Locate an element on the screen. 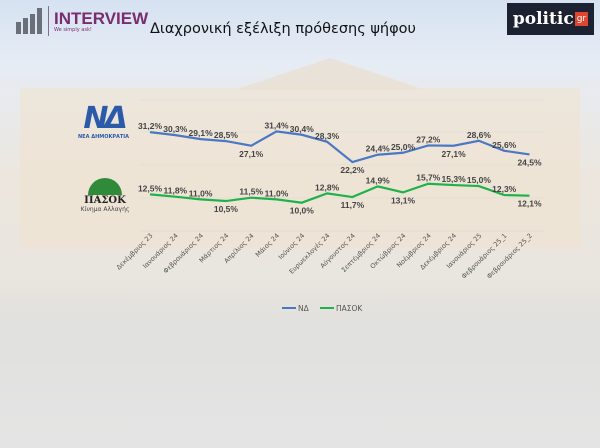  x-tick-label: Φεβρουάριος 25_2 is located at coordinates (509, 256).